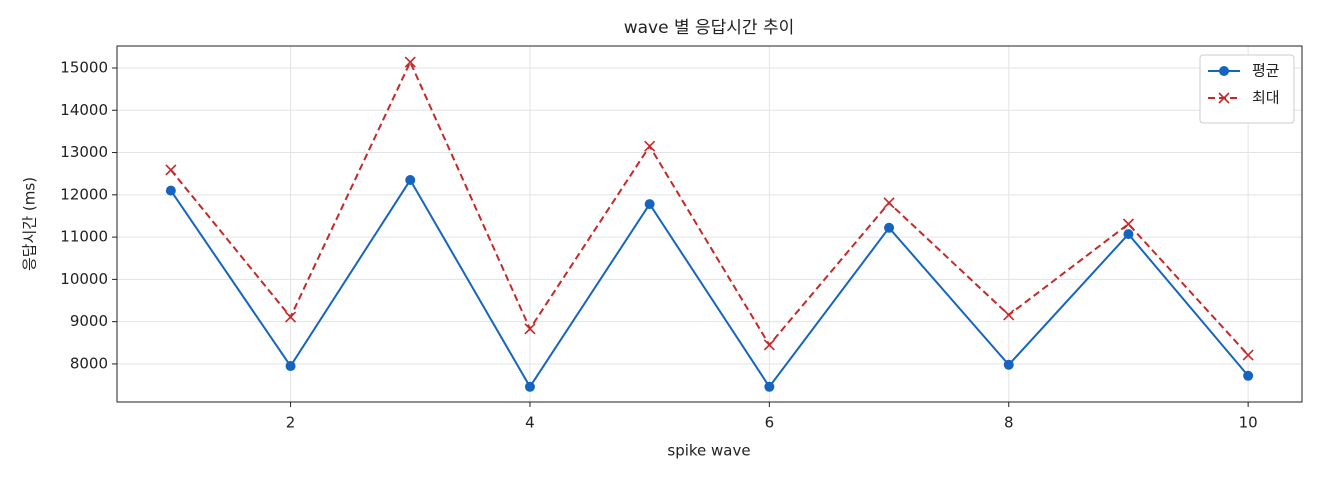  What do you see at coordinates (84, 67) in the screenshot?
I see `y-tick-label: 15000` at bounding box center [84, 67].